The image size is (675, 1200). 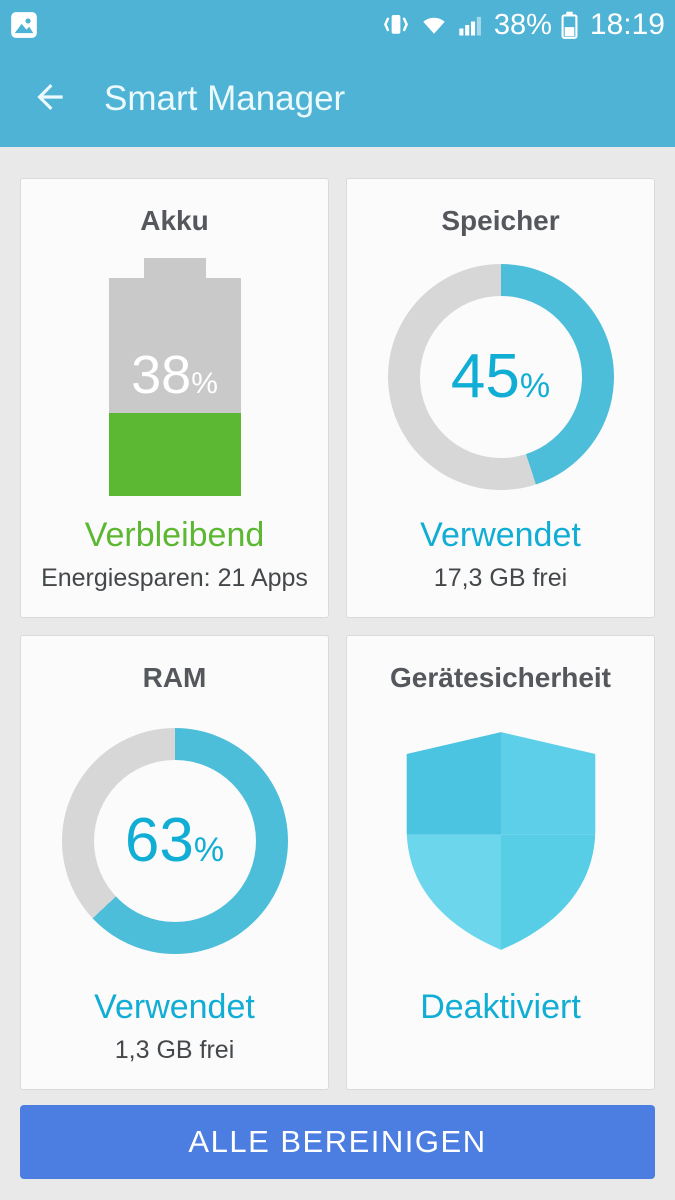 I want to click on ram-percent-label: 63%, so click(x=174, y=841).